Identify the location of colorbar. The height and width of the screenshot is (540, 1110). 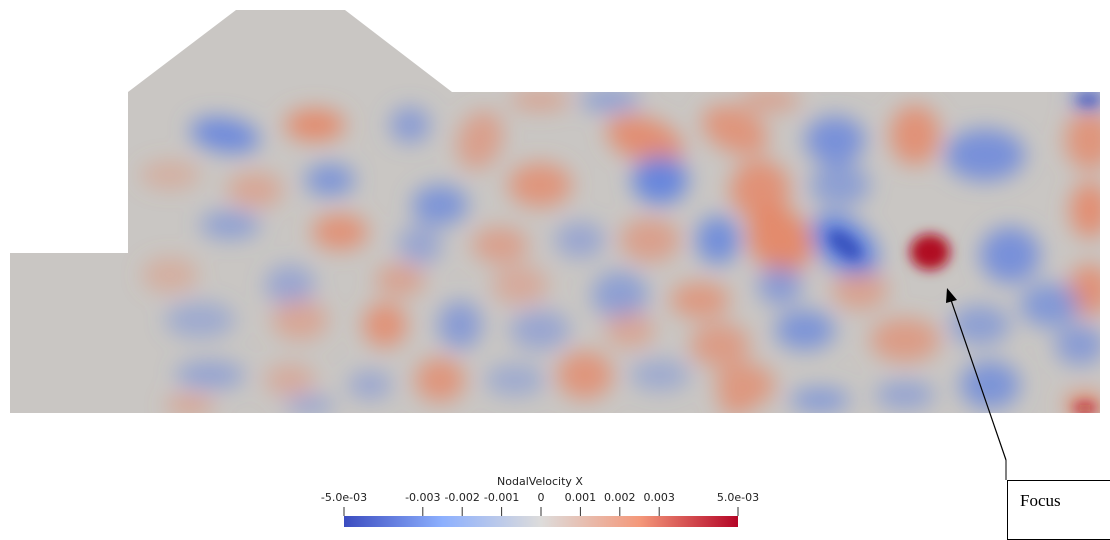
(541, 517).